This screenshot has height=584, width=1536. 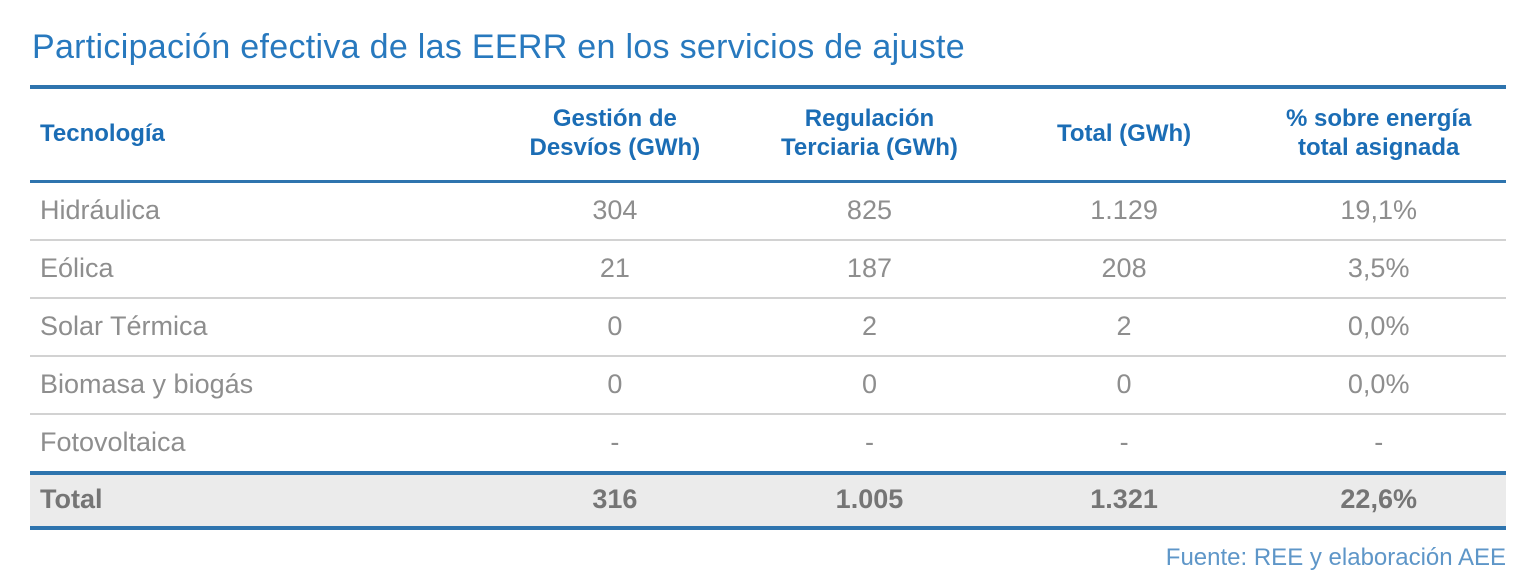 I want to click on cell-tecnologia: Biomasa y biogás, so click(x=259, y=385).